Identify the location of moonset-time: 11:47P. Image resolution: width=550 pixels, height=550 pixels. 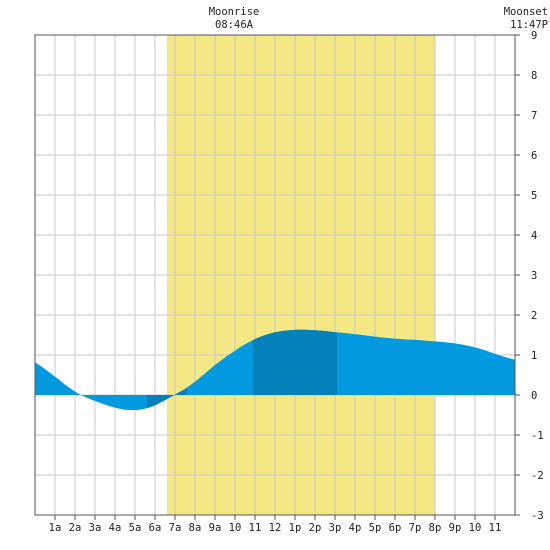
(529, 25).